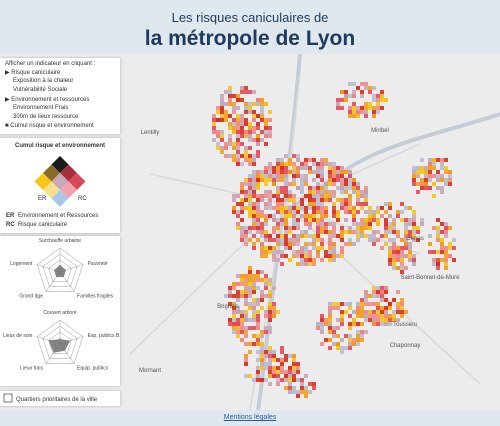 The height and width of the screenshot is (426, 500). I want to click on menu-item: ■ Cumul risque et environnement, so click(49, 126).